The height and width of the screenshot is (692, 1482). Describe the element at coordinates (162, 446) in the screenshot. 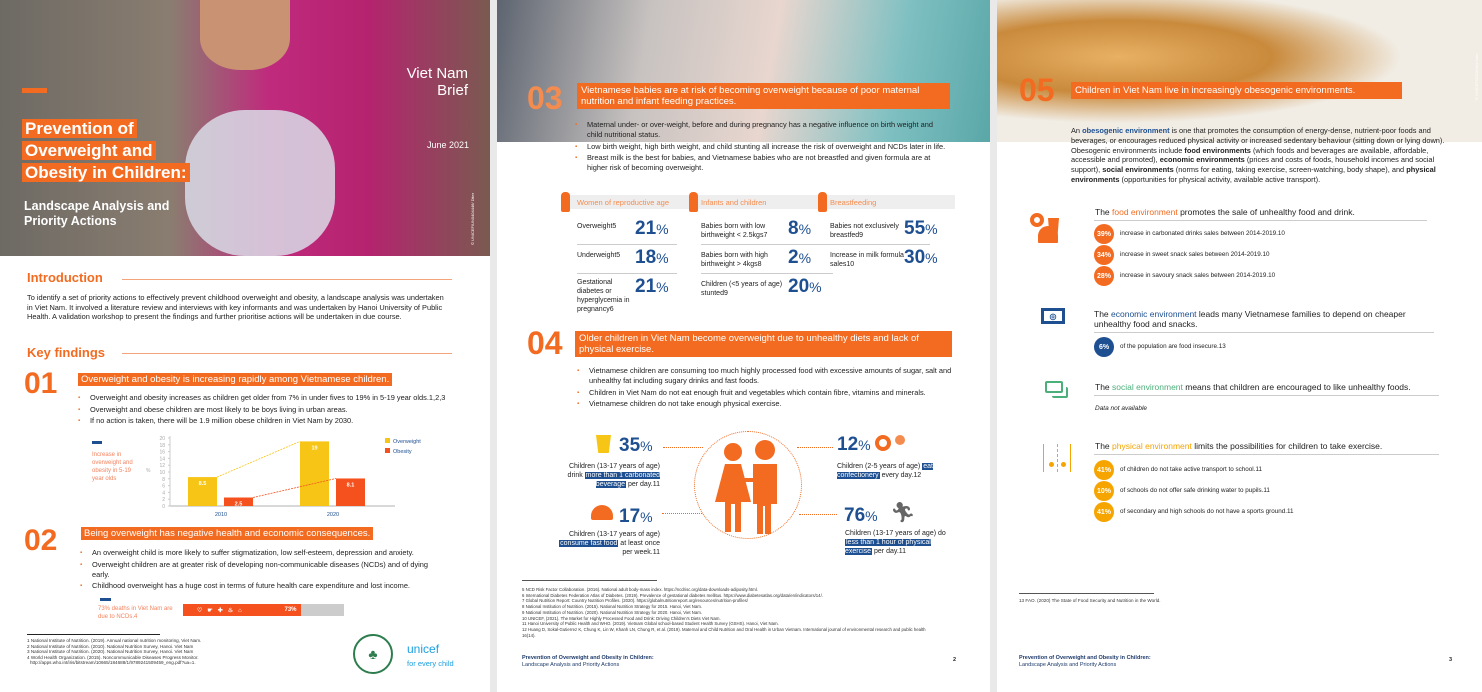

I see `y-tick-label: 18` at that location.